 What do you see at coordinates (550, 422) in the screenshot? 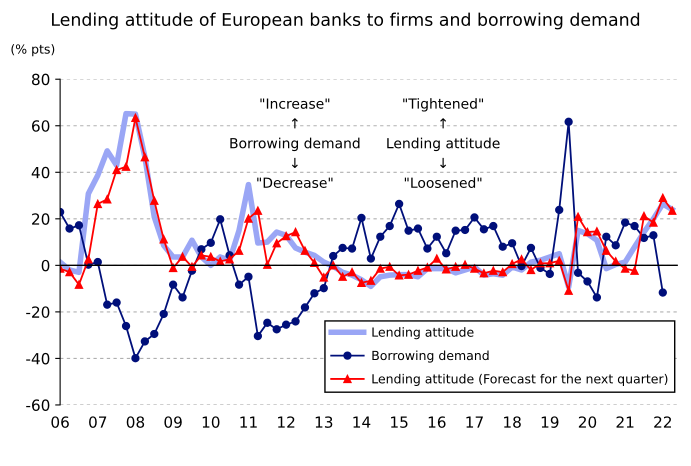
I see `x-tick-label: 19` at bounding box center [550, 422].